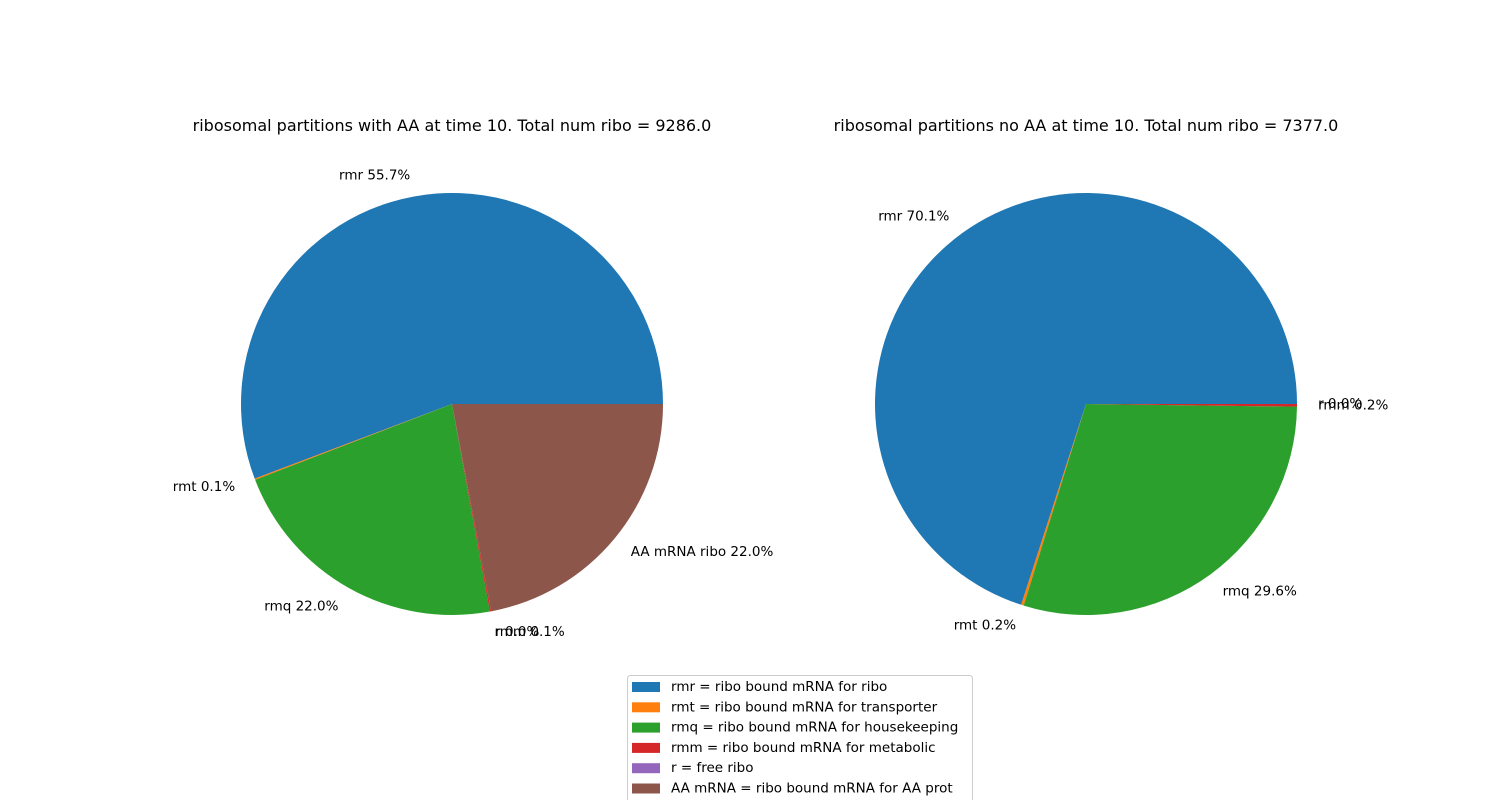 The image size is (1500, 800). What do you see at coordinates (814, 728) in the screenshot?
I see `legend-label-3: rmq = ribo bound mRNA for housekeeping` at bounding box center [814, 728].